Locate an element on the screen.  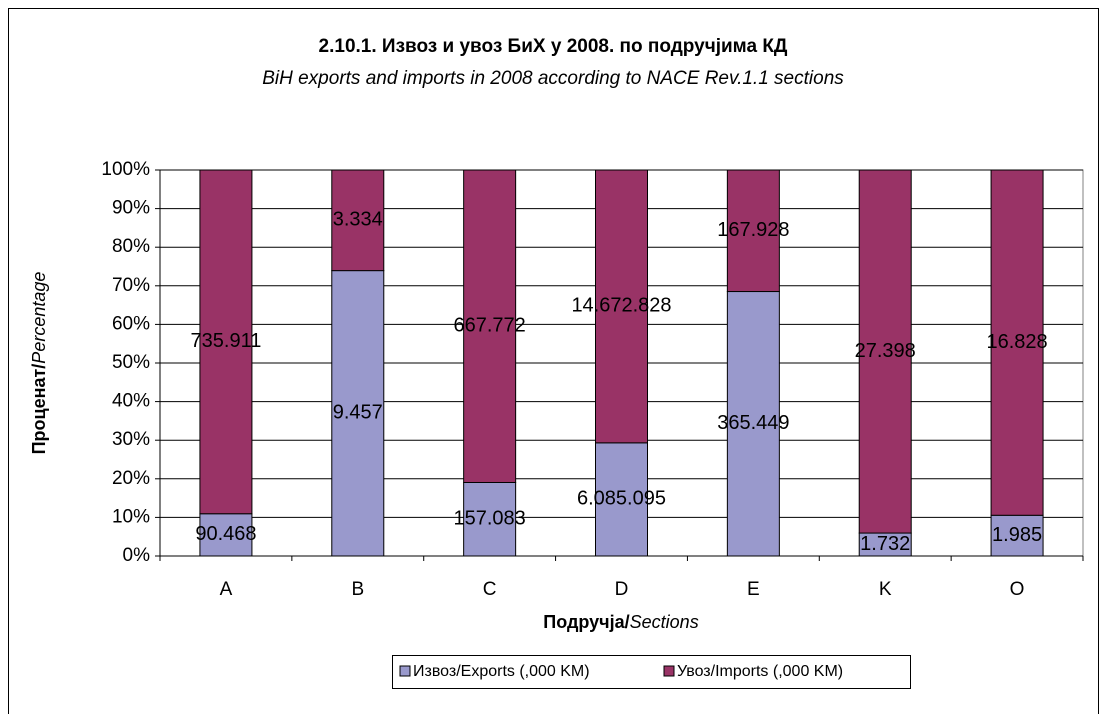
x-tick-label: O is located at coordinates (1017, 589).